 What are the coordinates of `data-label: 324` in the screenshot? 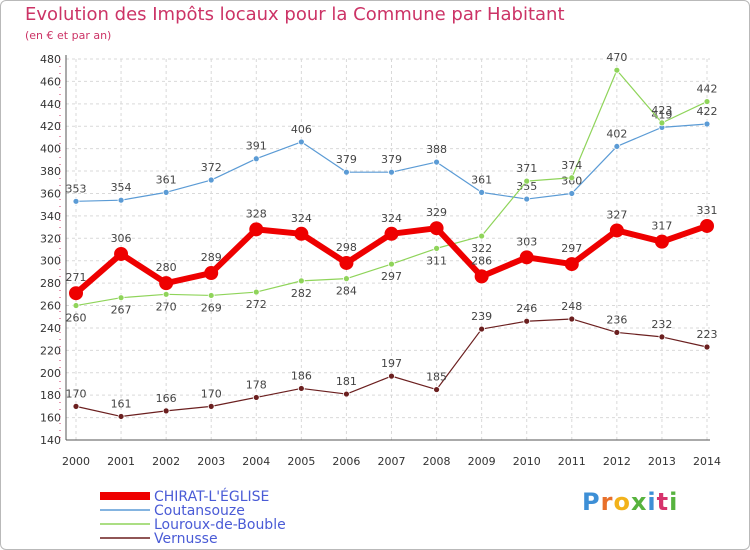 It's located at (391, 218).